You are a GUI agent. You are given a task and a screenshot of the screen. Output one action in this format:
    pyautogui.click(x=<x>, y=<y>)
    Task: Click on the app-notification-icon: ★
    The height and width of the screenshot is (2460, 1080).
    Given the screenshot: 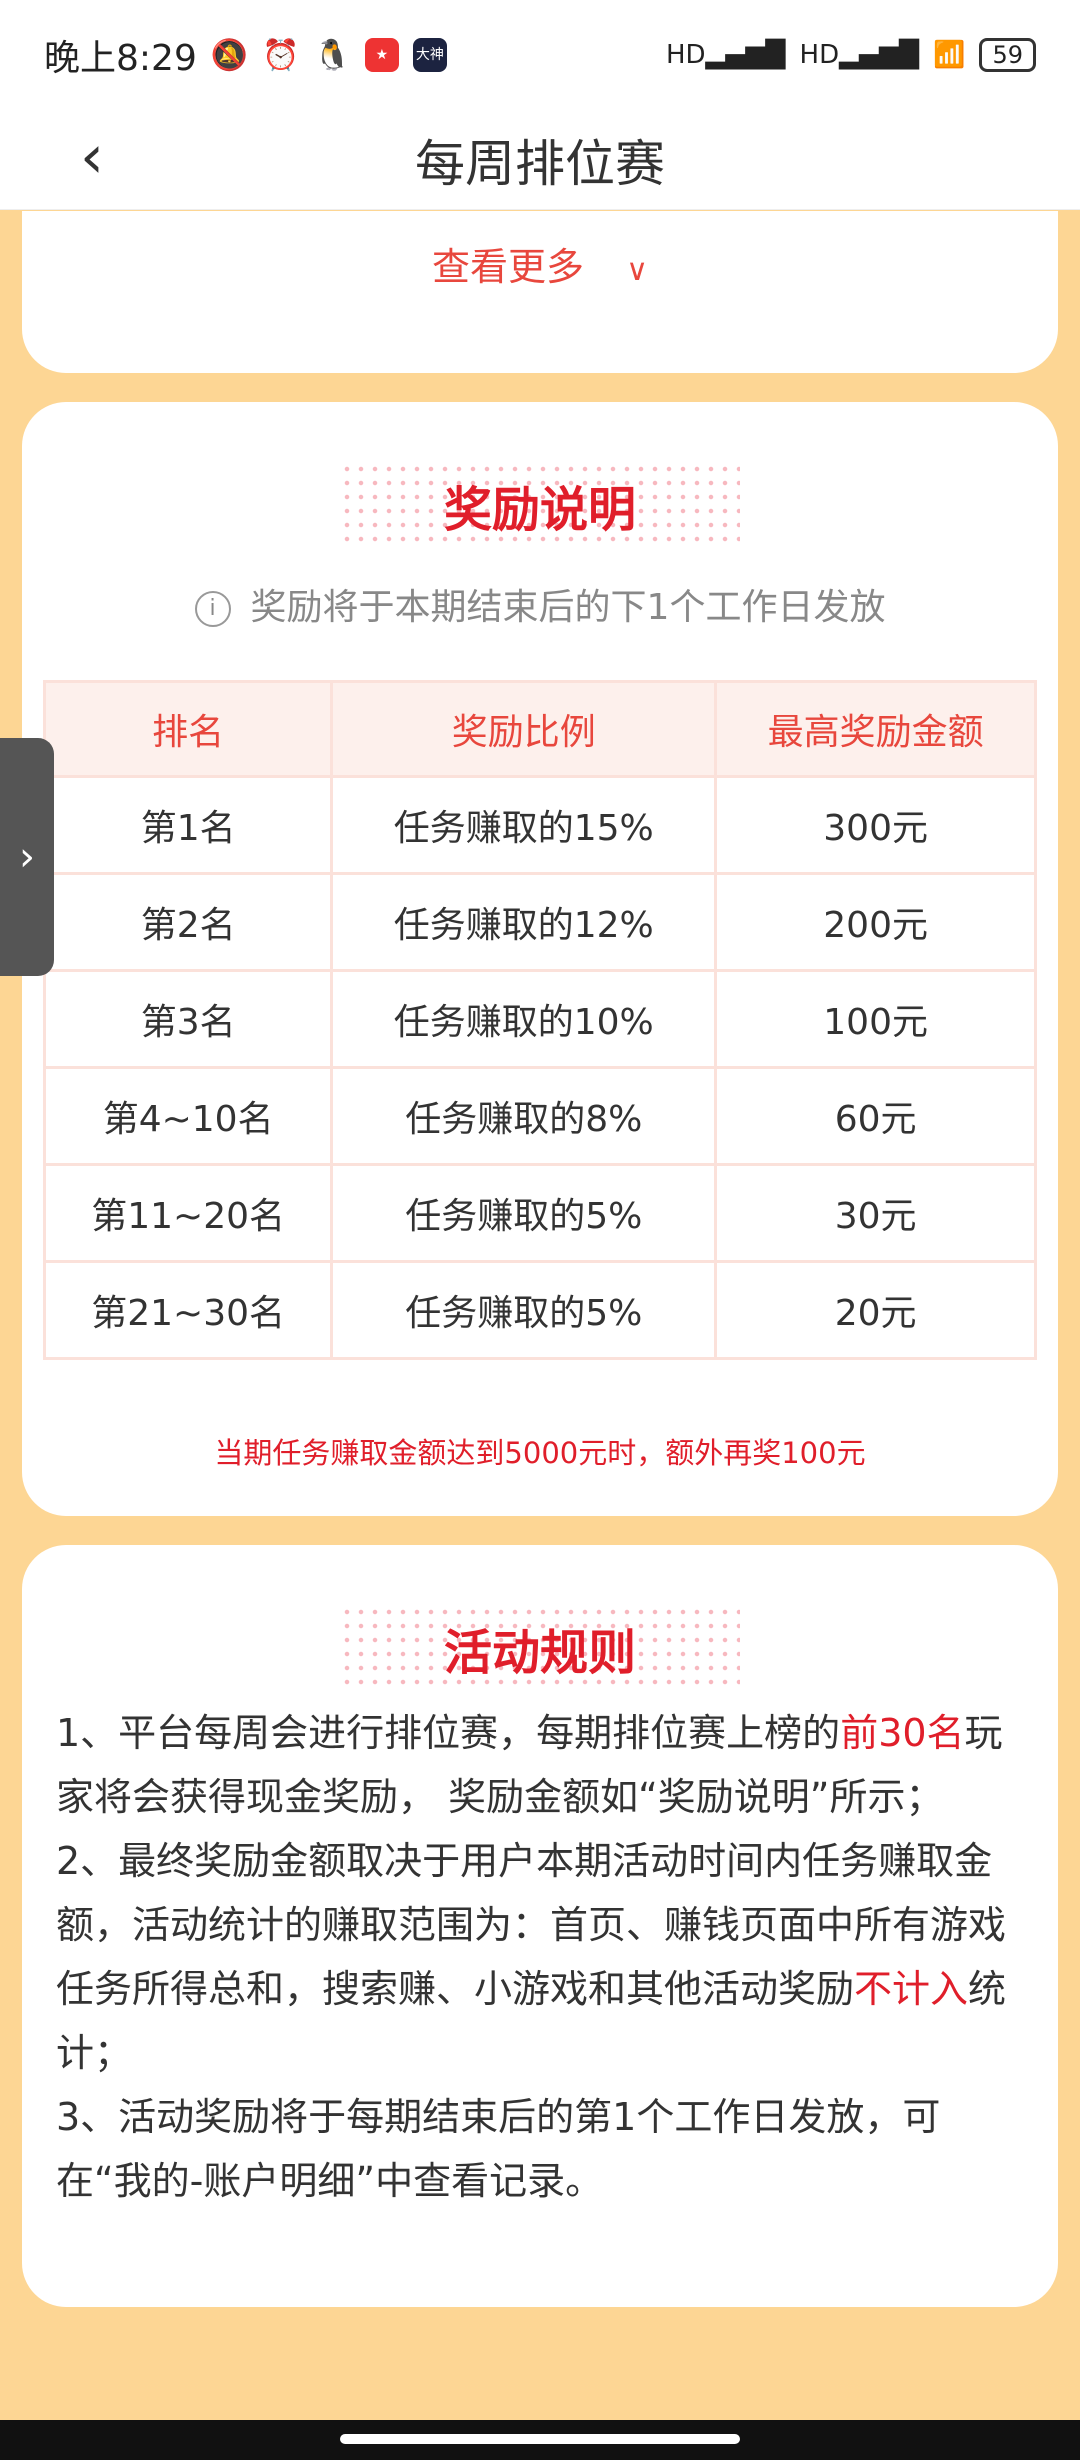 What is the action you would take?
    pyautogui.click(x=381, y=55)
    